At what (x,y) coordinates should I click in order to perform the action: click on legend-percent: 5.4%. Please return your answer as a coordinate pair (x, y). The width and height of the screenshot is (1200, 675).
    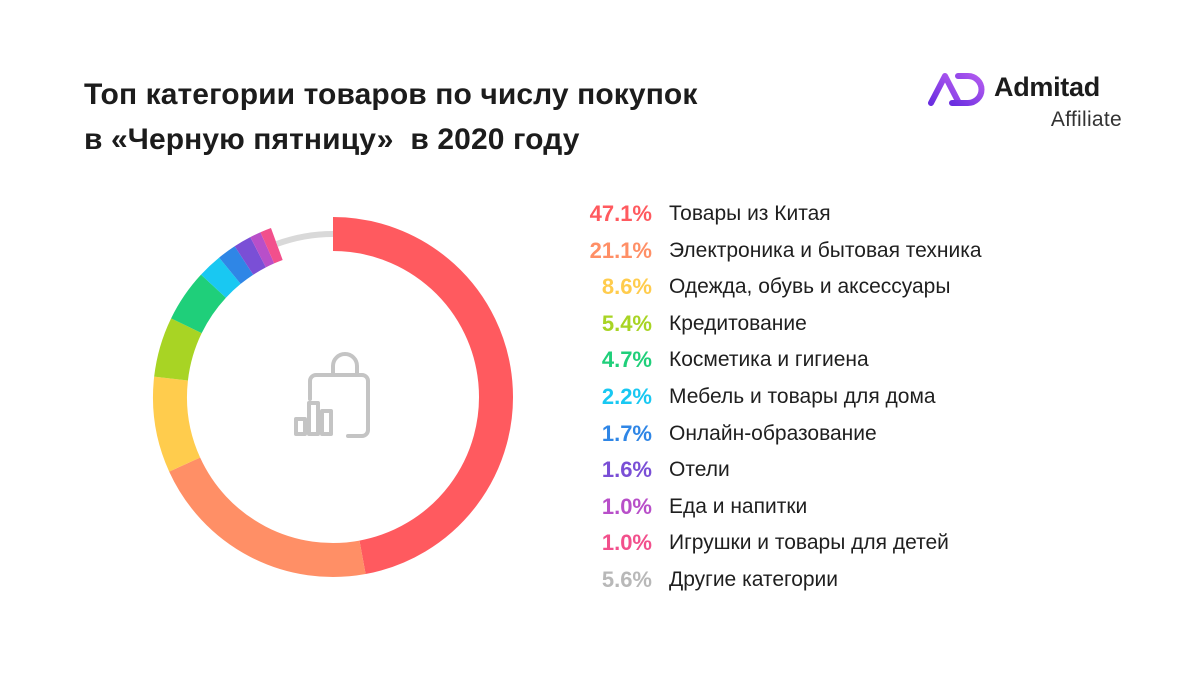
    Looking at the image, I should click on (626, 323).